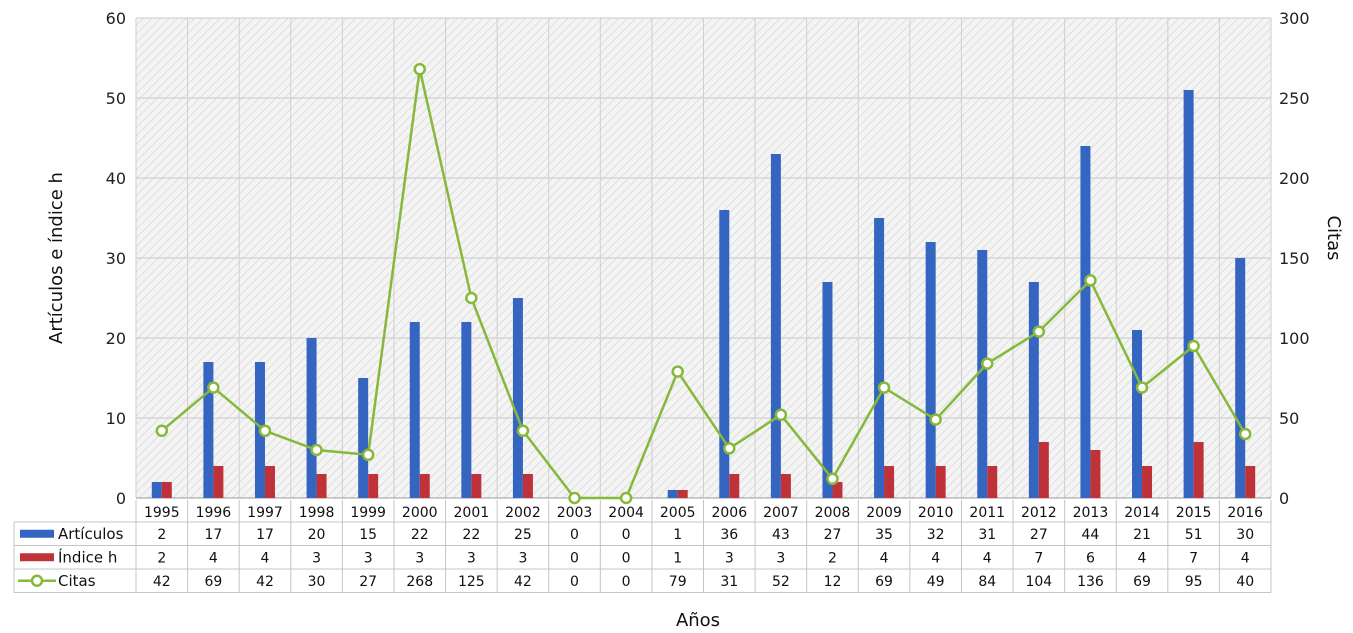 The image size is (1353, 633). I want to click on y-tick-label: 40, so click(116, 178).